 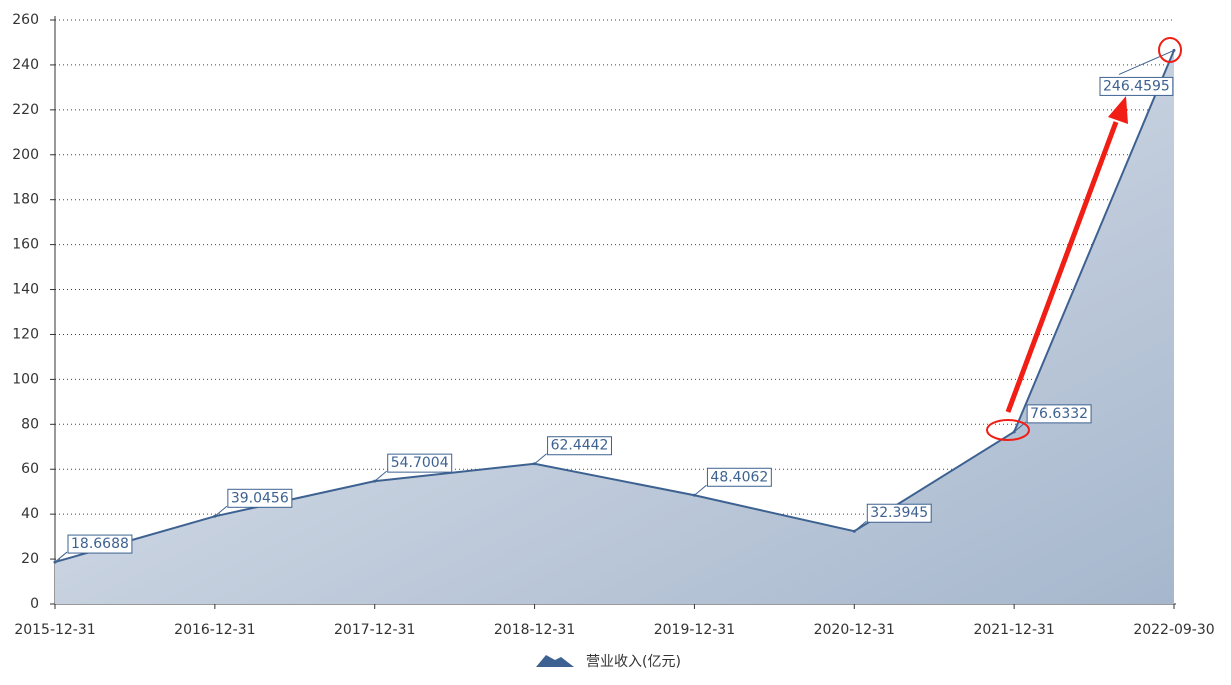 I want to click on data-label: 18.6688, so click(x=93, y=549).